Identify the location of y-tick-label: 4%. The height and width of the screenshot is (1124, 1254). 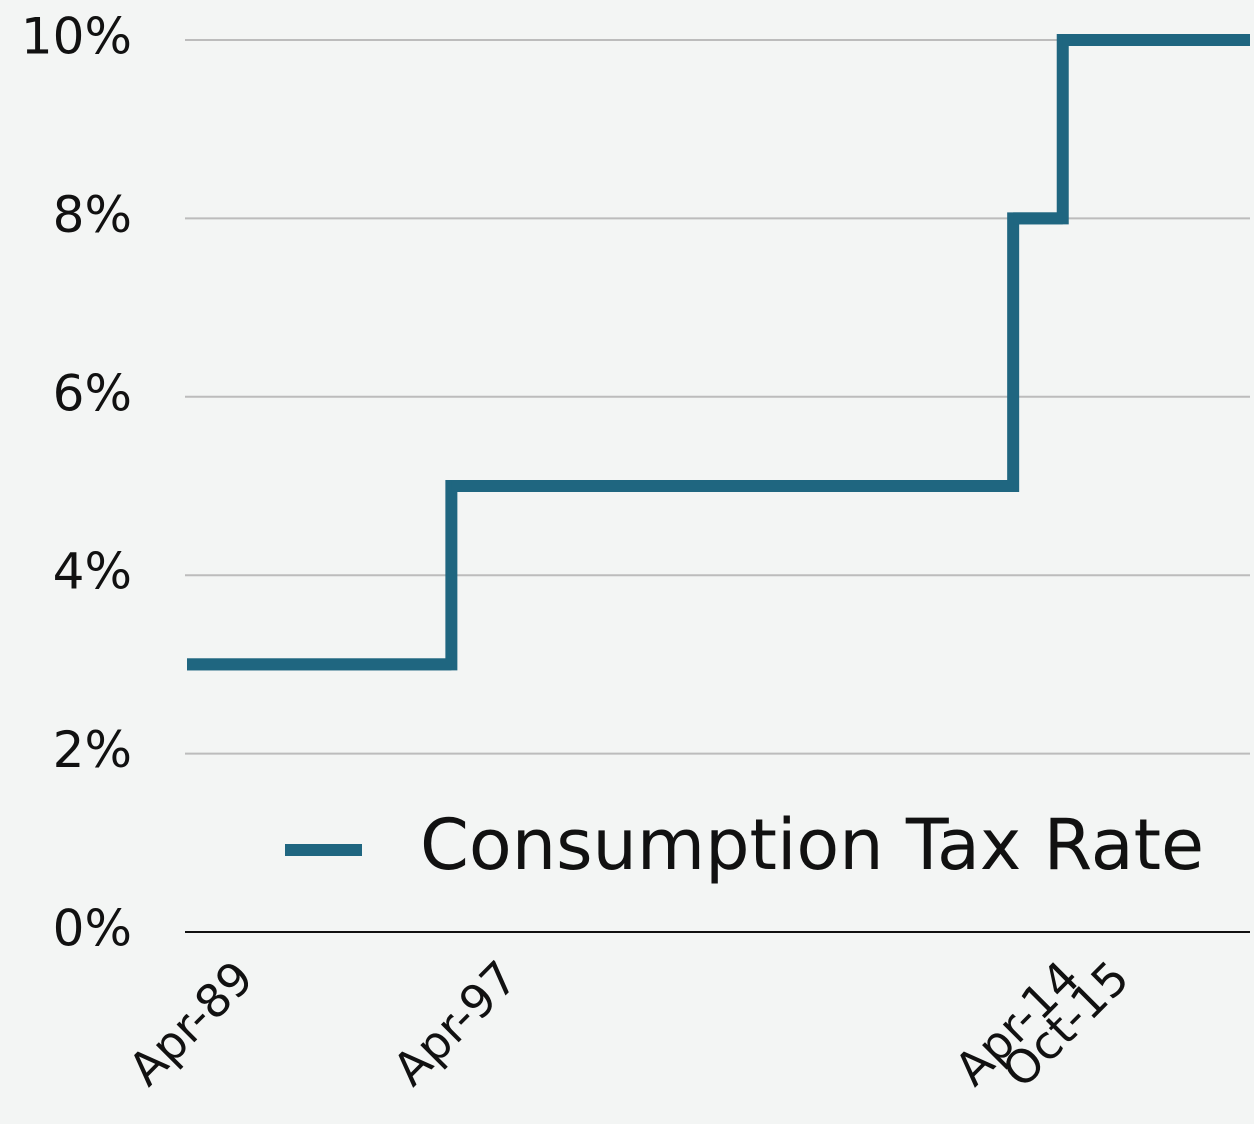
(92, 572).